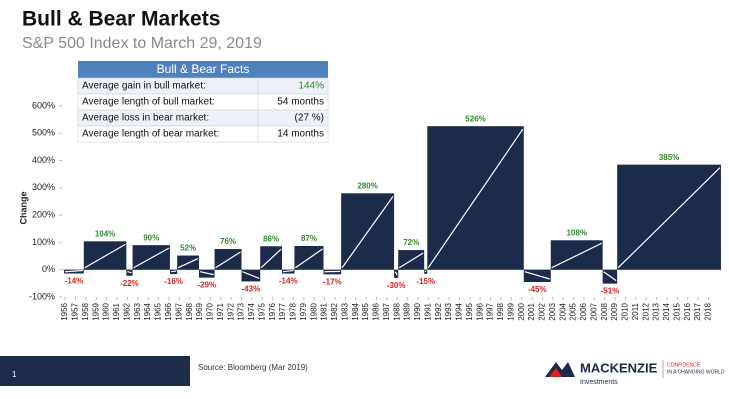 This screenshot has width=729, height=399. I want to click on x-tick-label: 1969, so click(199, 311).